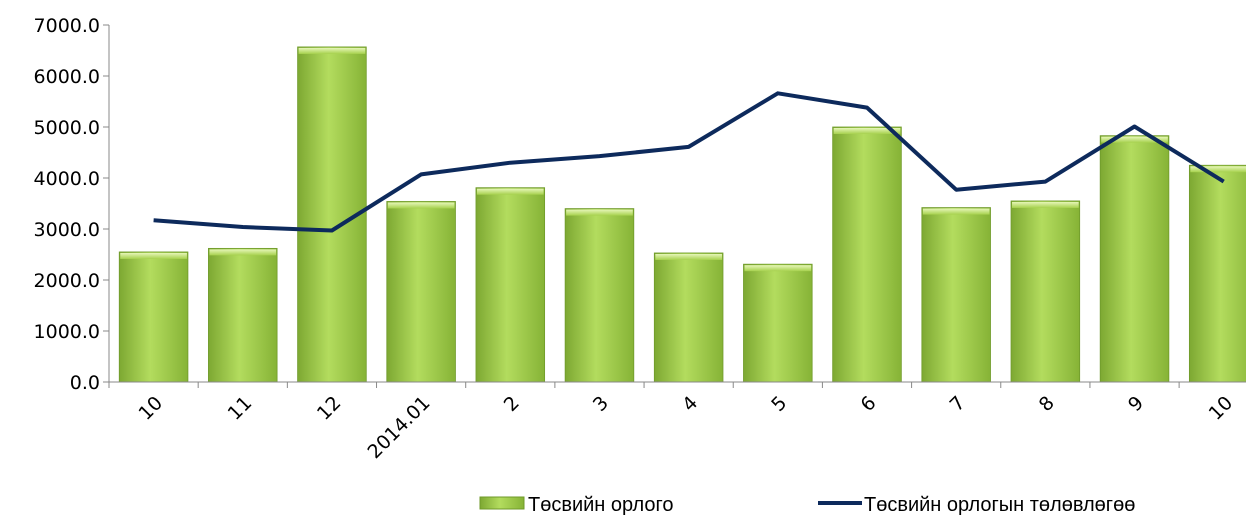 The height and width of the screenshot is (517, 1246). Describe the element at coordinates (690, 404) in the screenshot. I see `x-tick-label: 4` at that location.